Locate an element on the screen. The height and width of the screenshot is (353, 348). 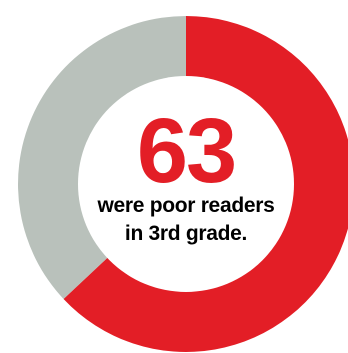
center-value: 63 is located at coordinates (186, 151).